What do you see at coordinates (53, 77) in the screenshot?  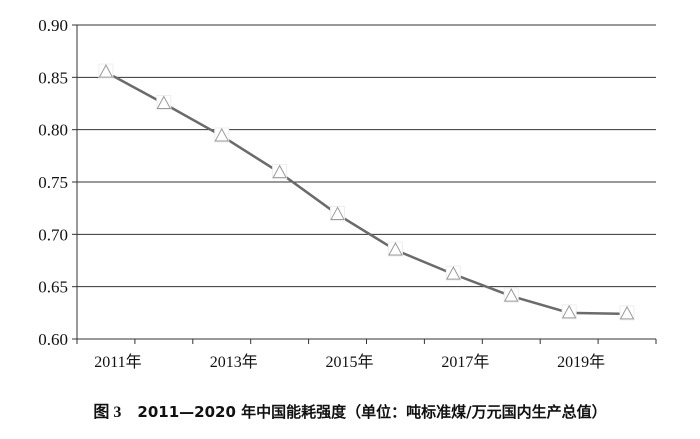 I see `y-tick-label: 0.85` at bounding box center [53, 77].